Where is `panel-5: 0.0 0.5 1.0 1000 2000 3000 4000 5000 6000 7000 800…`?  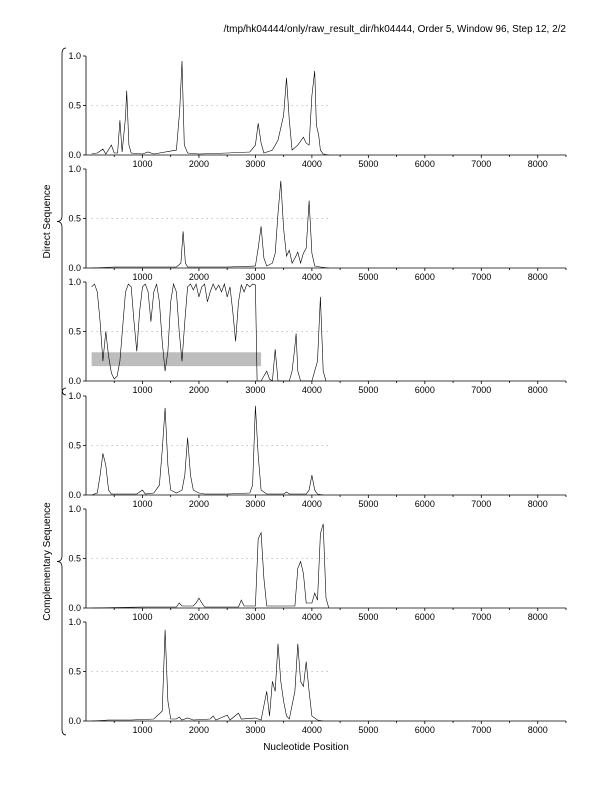 panel-5: 0.0 0.5 1.0 1000 2000 3000 4000 5000 6000 7000 800… is located at coordinates (317, 563).